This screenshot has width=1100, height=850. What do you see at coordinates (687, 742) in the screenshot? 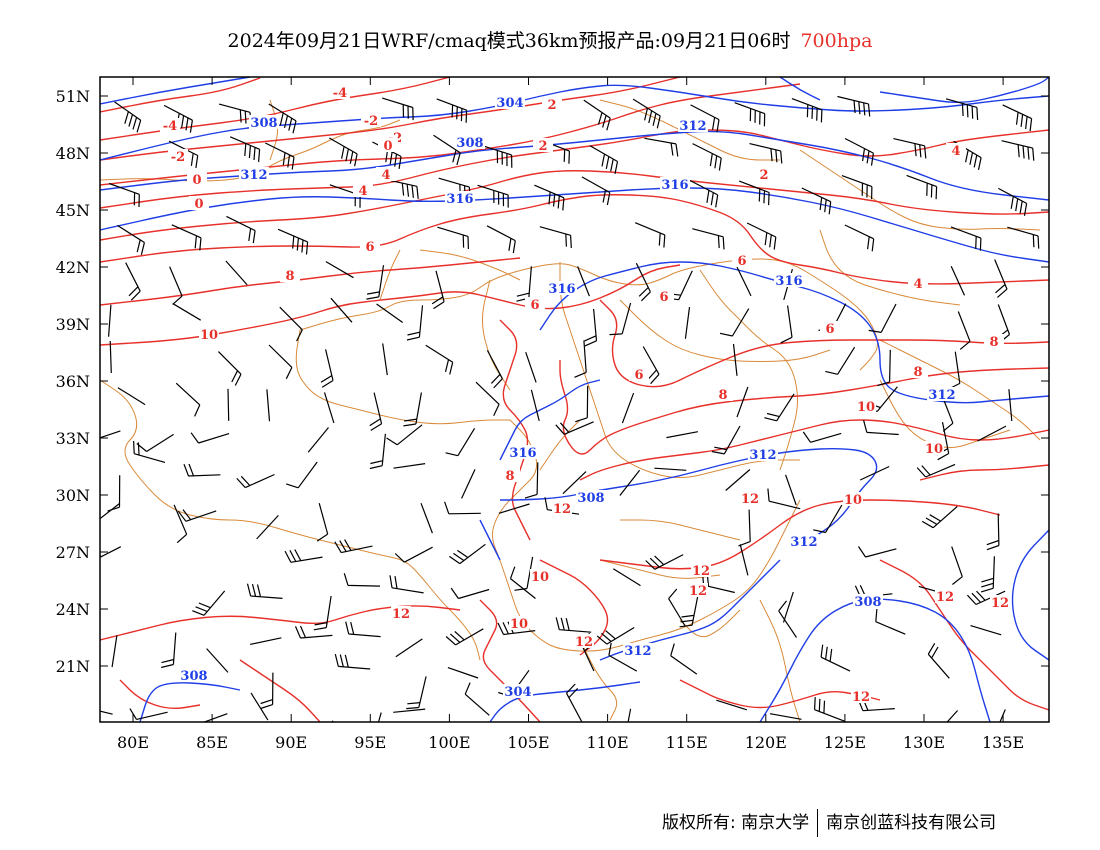
I see `lon-label: 115E` at bounding box center [687, 742].